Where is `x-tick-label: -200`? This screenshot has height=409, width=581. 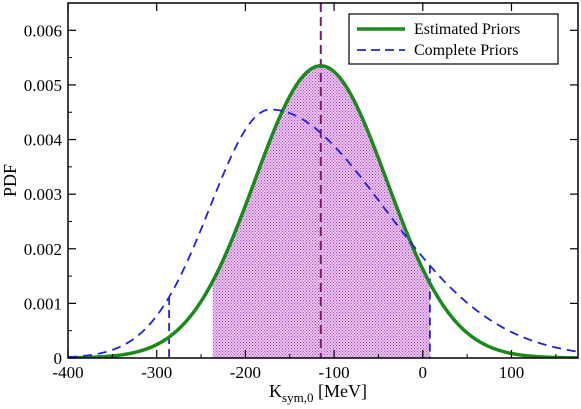
x-tick-label: -200 is located at coordinates (245, 372).